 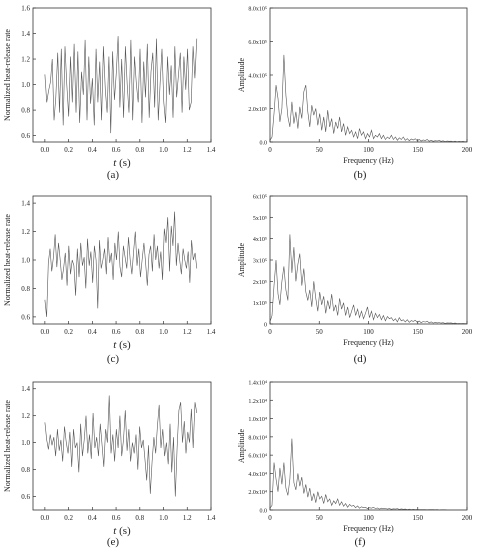 I want to click on y-tick-label: 1x10⁵, so click(x=260, y=304).